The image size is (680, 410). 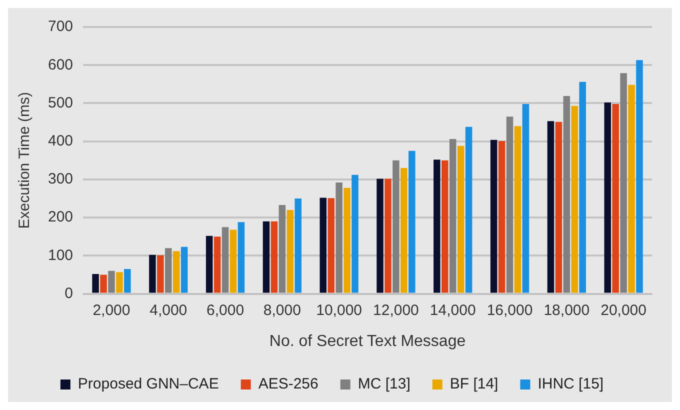 What do you see at coordinates (453, 310) in the screenshot?
I see `x-tick-label: 14,000` at bounding box center [453, 310].